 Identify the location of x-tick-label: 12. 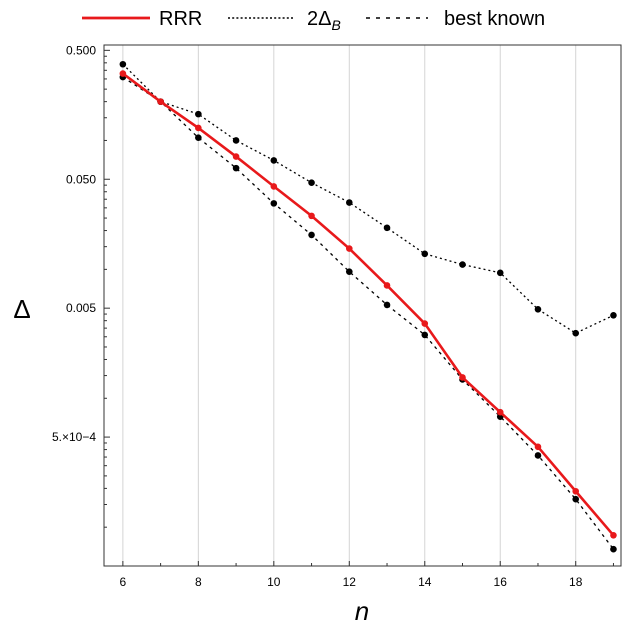
(350, 582).